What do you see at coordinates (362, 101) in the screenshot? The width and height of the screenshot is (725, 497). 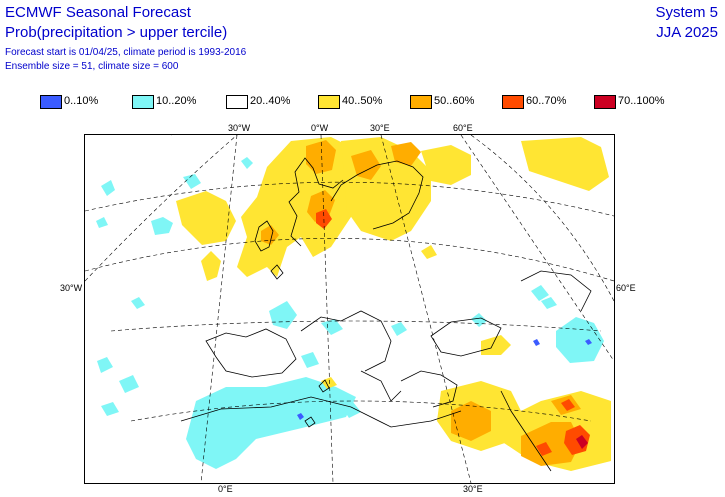 I see `legend-label: 40..50%` at bounding box center [362, 101].